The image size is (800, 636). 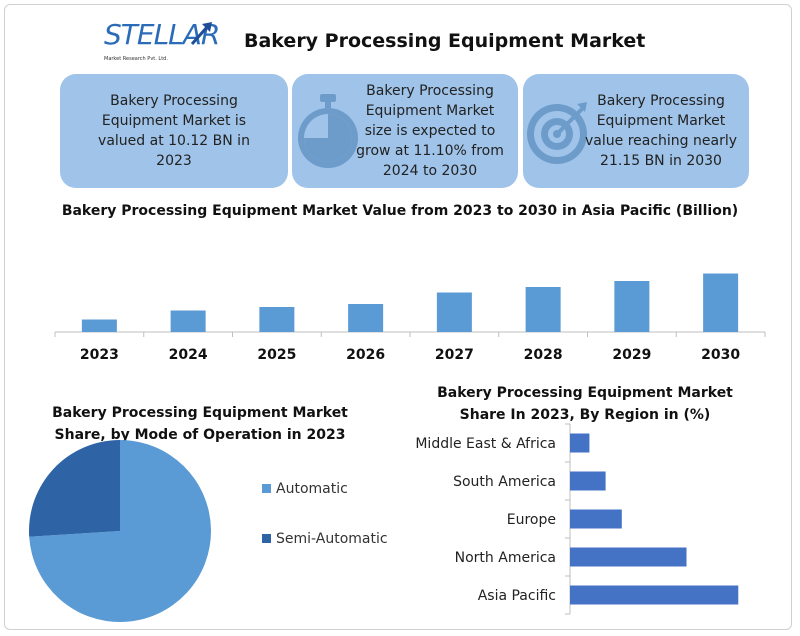 I want to click on bar-chart-asia-pacific: 2023 2024 2025 2026 2027 2028 2029 2030, so click(x=410, y=318).